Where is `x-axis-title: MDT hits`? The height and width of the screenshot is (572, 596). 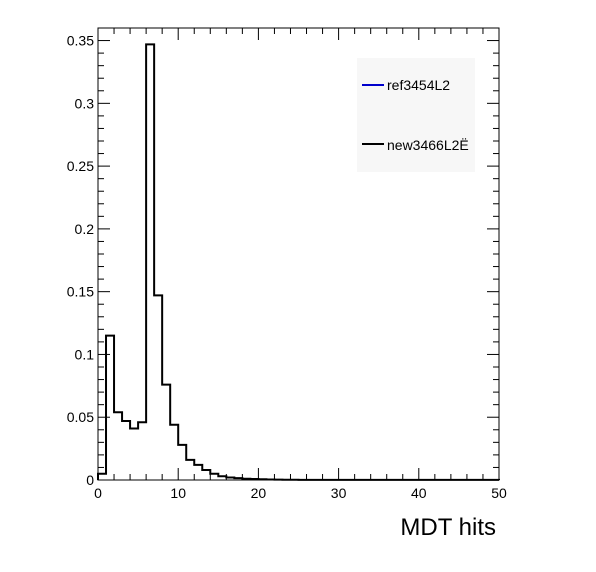 x-axis-title: MDT hits is located at coordinates (448, 527).